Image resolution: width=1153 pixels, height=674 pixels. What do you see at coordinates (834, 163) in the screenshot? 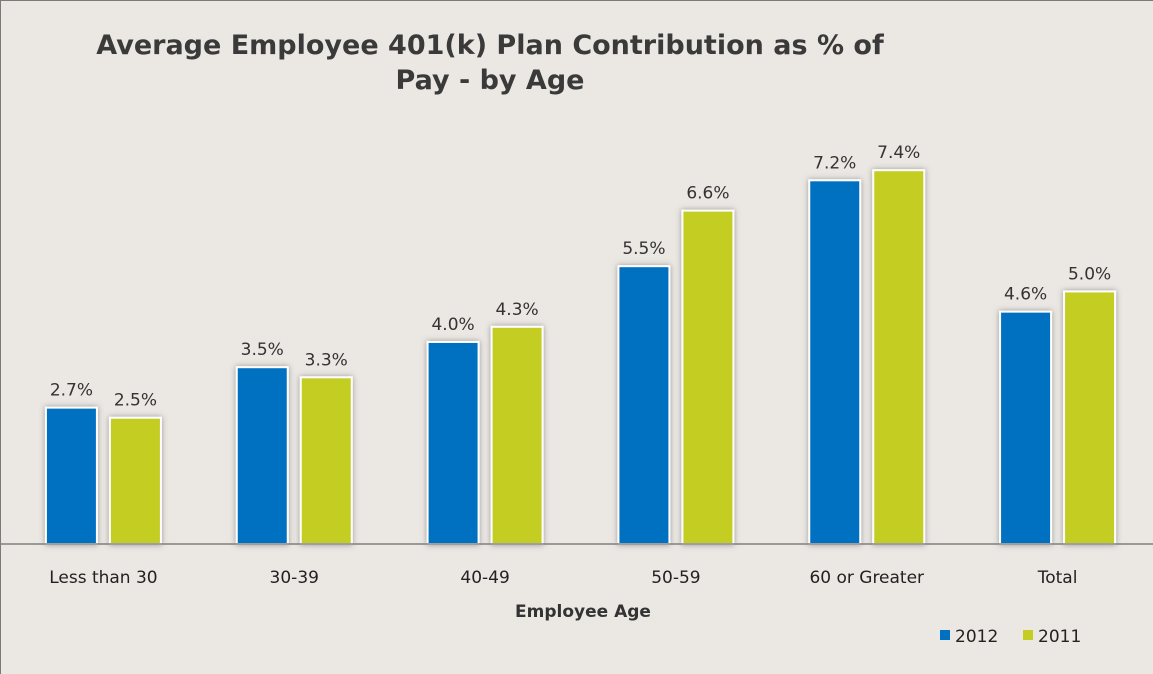
I see `data-label-2012-4: 7.2%` at bounding box center [834, 163].